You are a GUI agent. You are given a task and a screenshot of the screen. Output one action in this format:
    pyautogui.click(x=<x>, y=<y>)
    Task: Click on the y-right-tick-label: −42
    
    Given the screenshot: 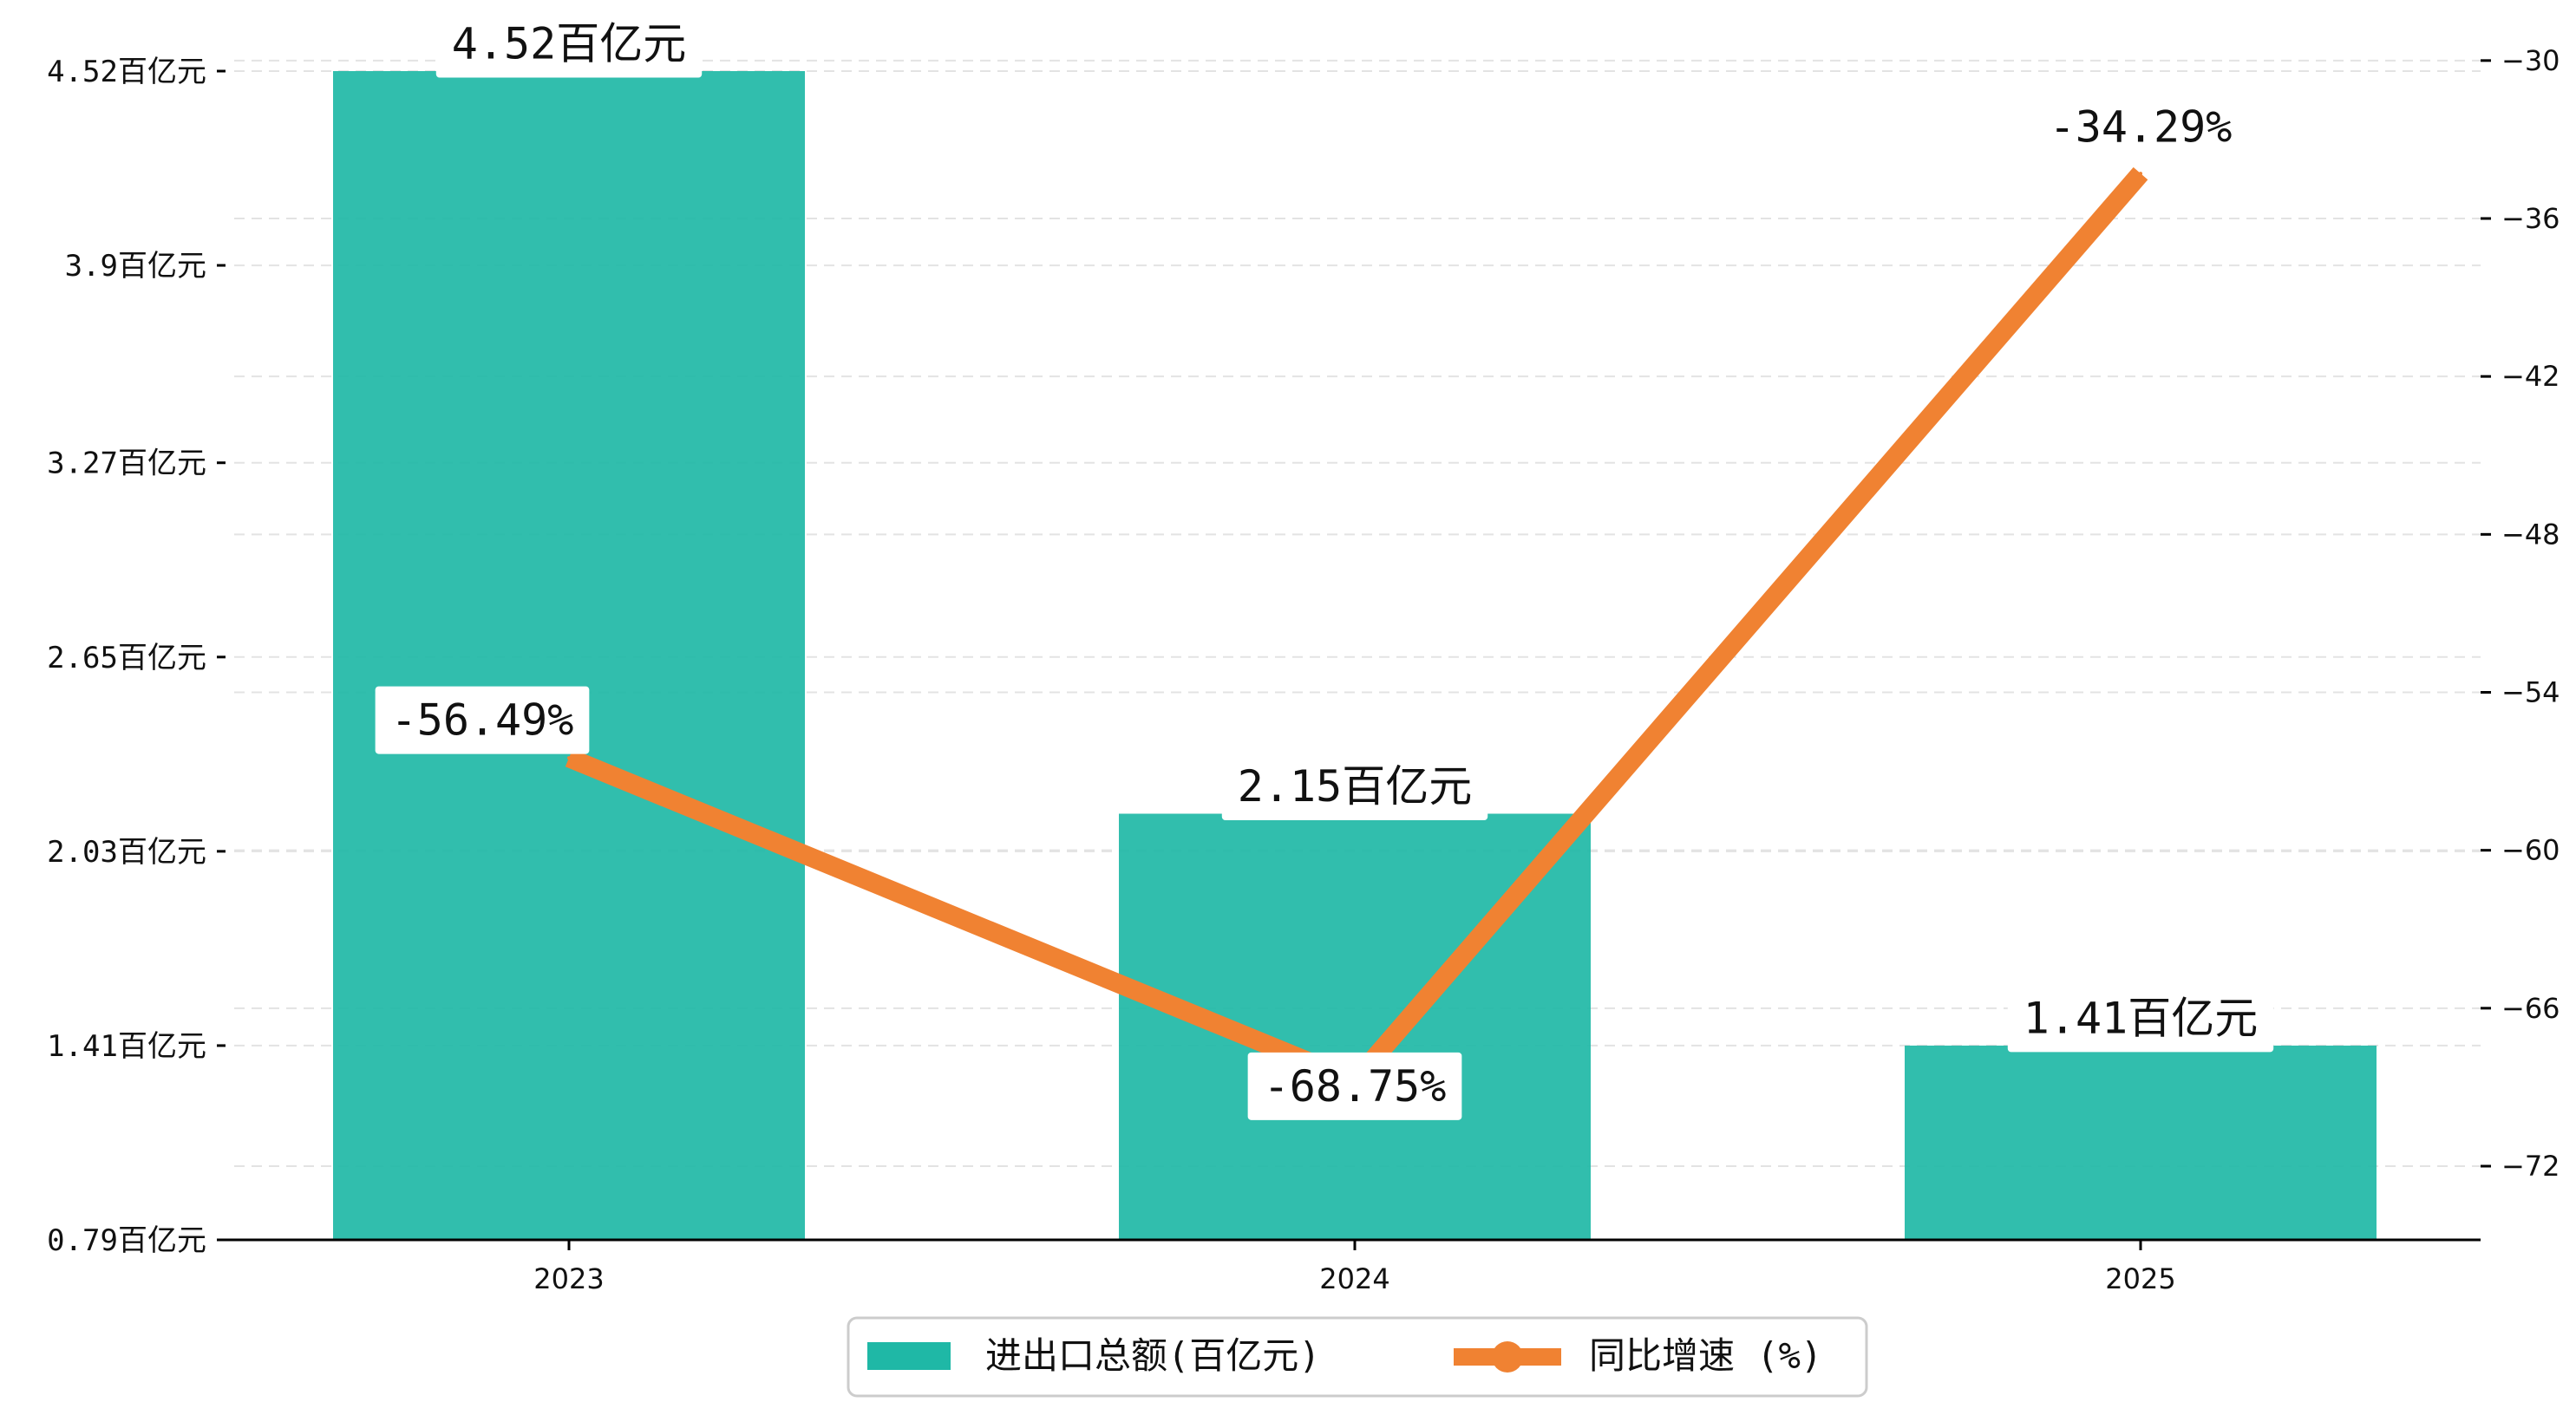 What is the action you would take?
    pyautogui.click(x=2530, y=376)
    